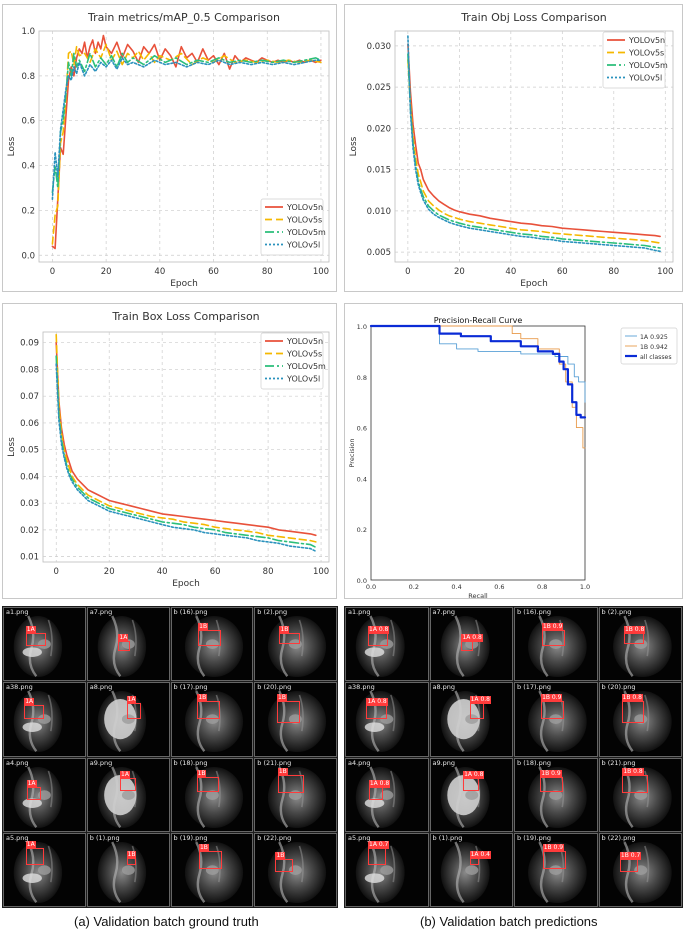 The height and width of the screenshot is (932, 685). Describe the element at coordinates (29, 397) in the screenshot. I see `y-tick-label: 0.07` at that location.